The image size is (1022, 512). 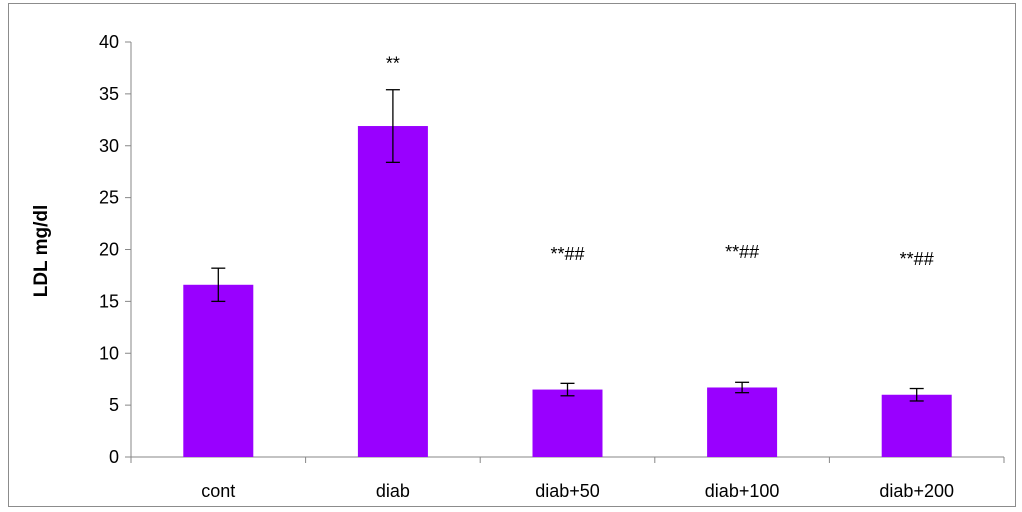 I want to click on x-category-label: diab+100, so click(x=742, y=491).